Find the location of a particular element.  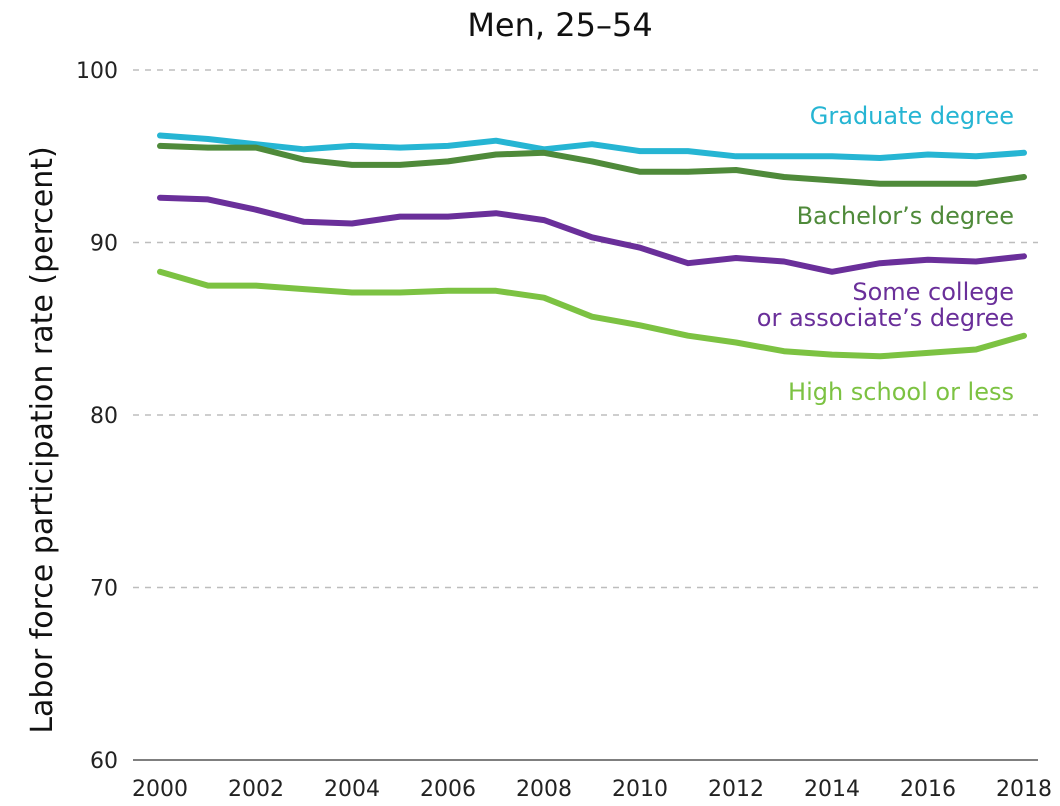

x-tick-label: 2004 is located at coordinates (352, 789).